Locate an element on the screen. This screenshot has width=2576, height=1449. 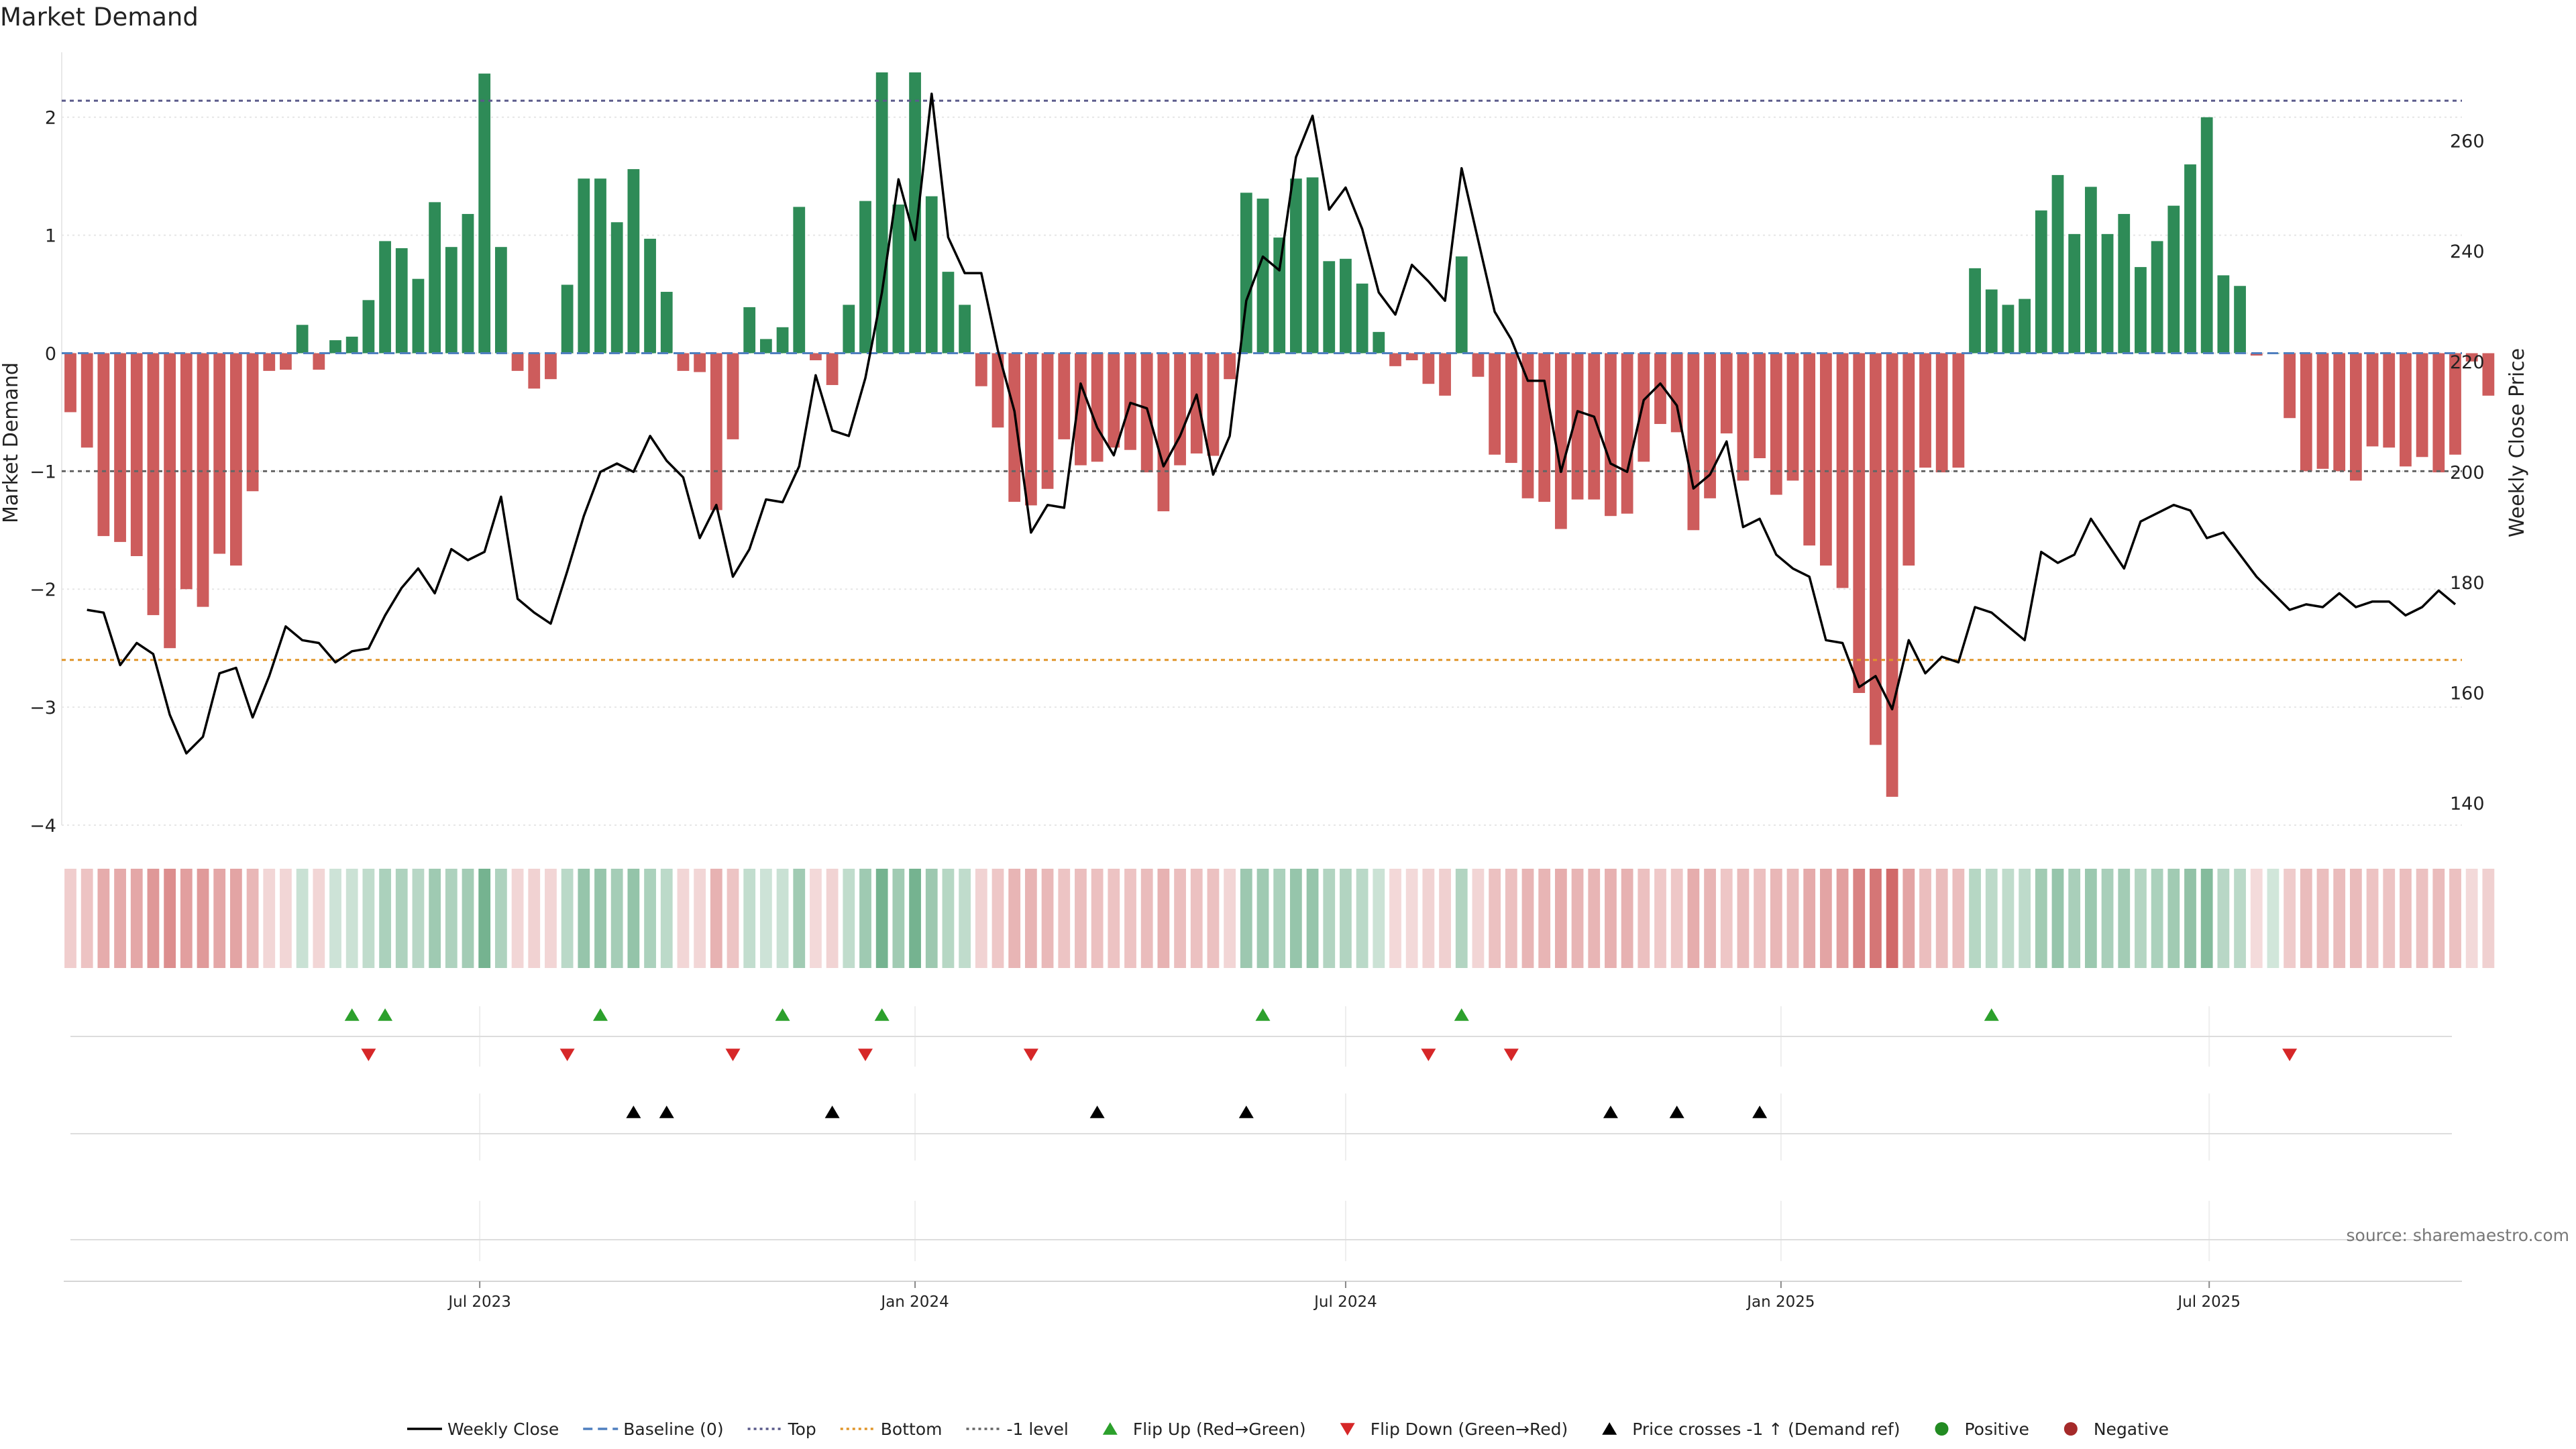
y-axis-right-label: Weekly Close Price is located at coordinates (2517, 442).